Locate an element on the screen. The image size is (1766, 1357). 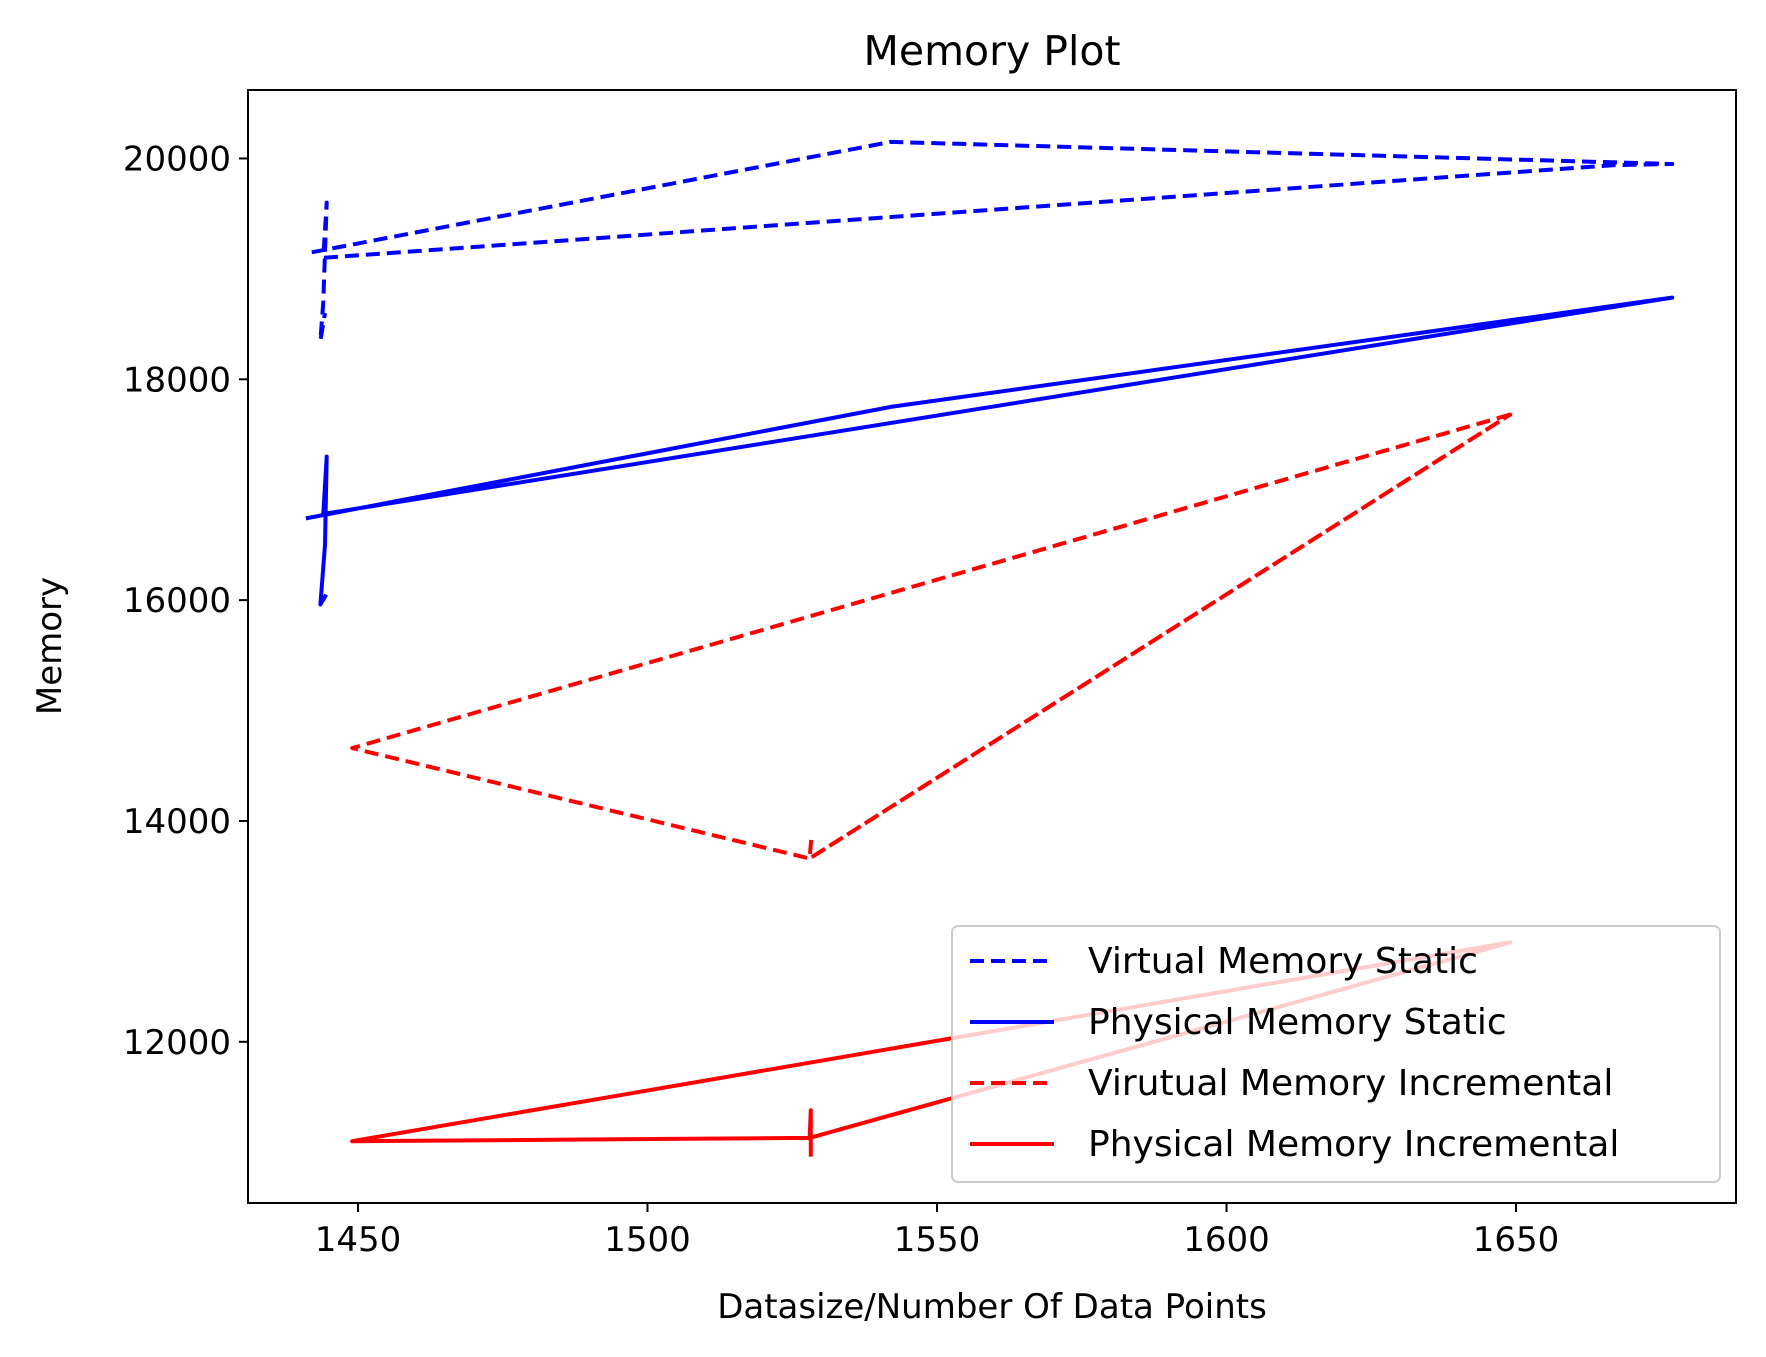
x-tick-label: 1550 is located at coordinates (937, 1240).